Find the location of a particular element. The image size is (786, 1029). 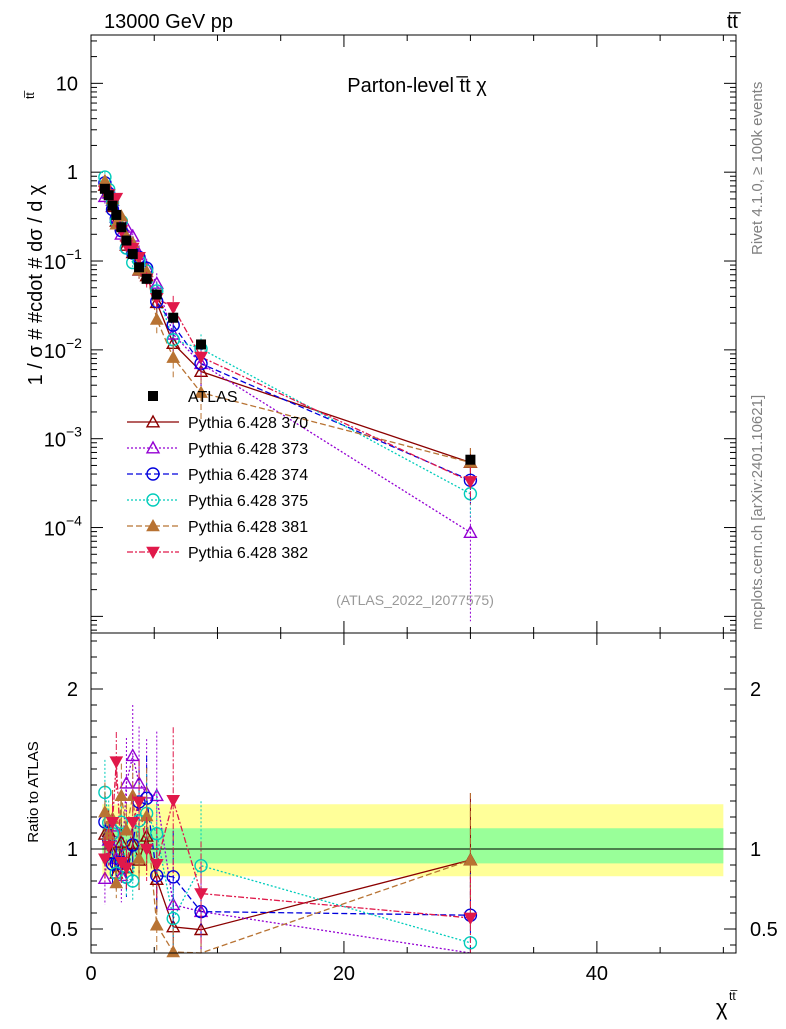

mcplots-reference-label: mcplots.cern.ch [arXiv:2401.10621] is located at coordinates (757, 512).